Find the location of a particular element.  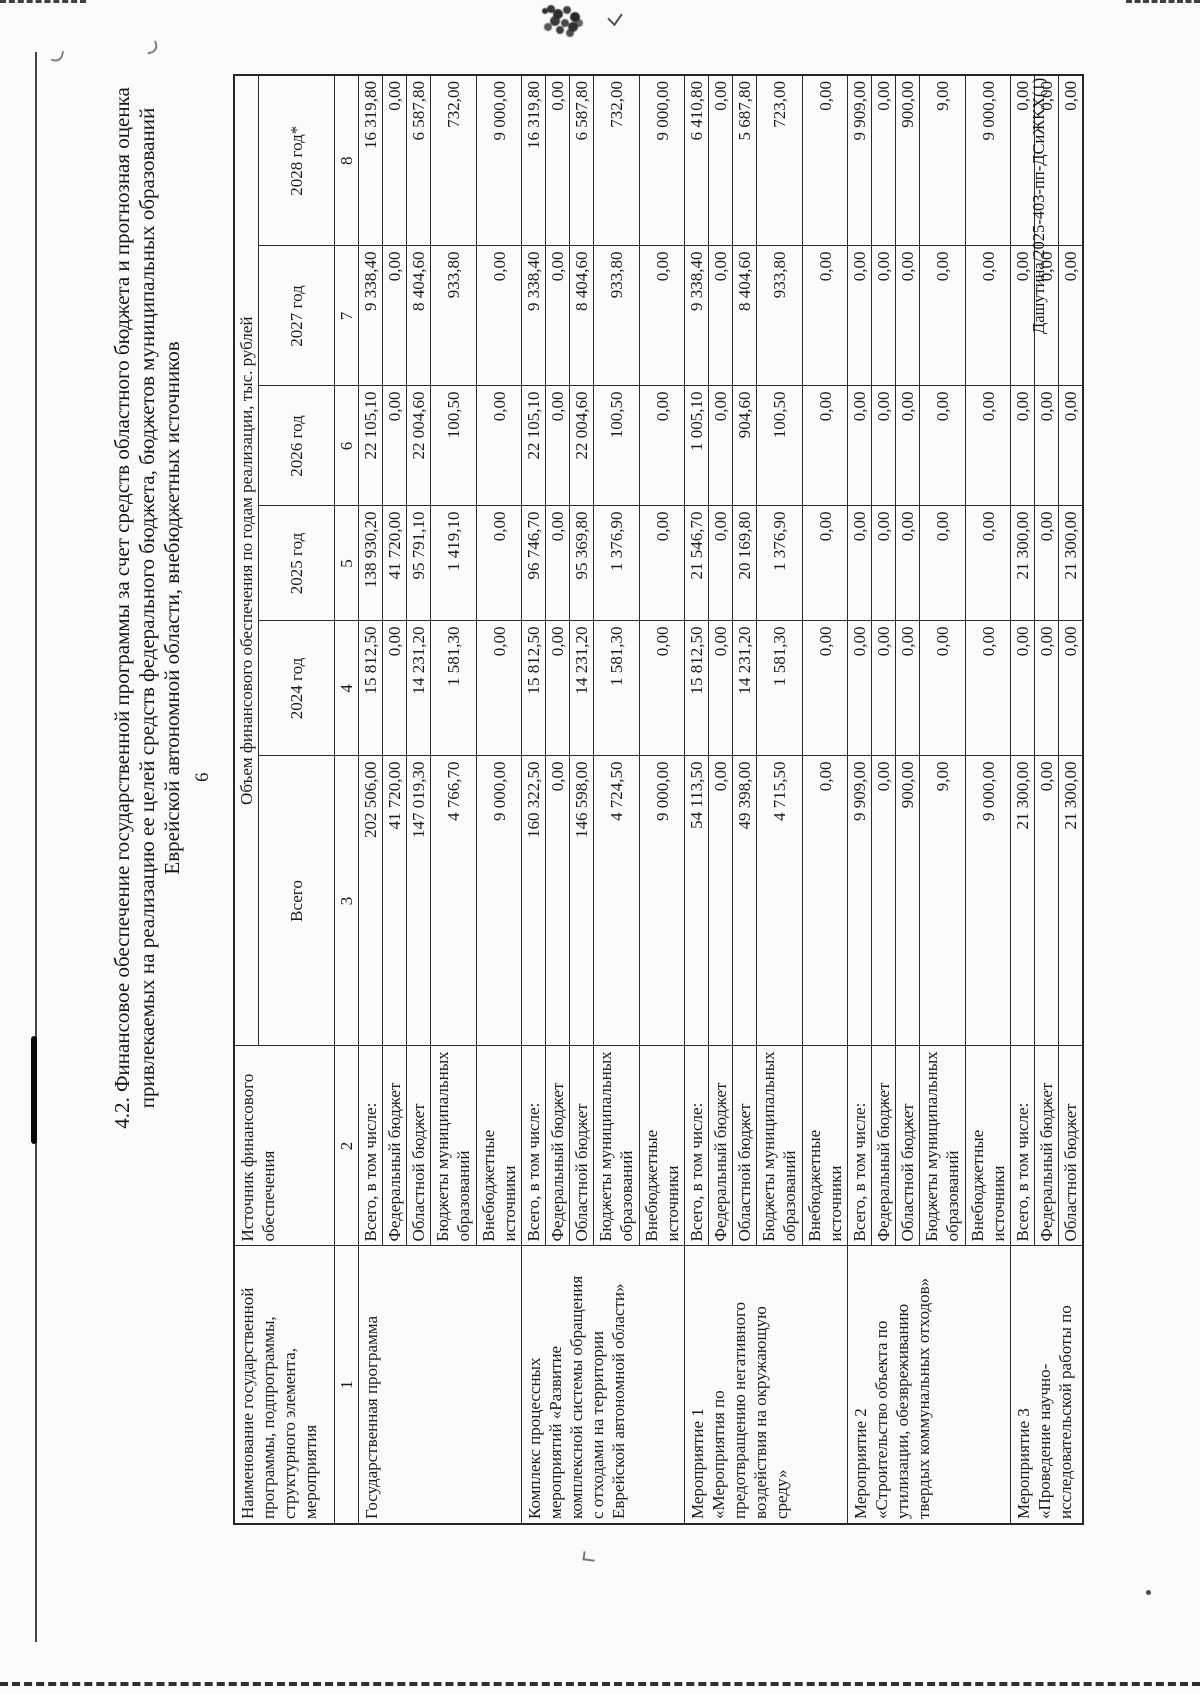

header-year-2026: 2026 год is located at coordinates (296, 446).